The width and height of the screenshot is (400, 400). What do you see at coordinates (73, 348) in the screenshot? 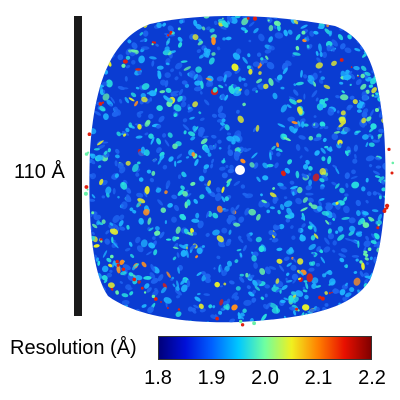
I see `colorbar-title: Resolution (Å)` at bounding box center [73, 348].